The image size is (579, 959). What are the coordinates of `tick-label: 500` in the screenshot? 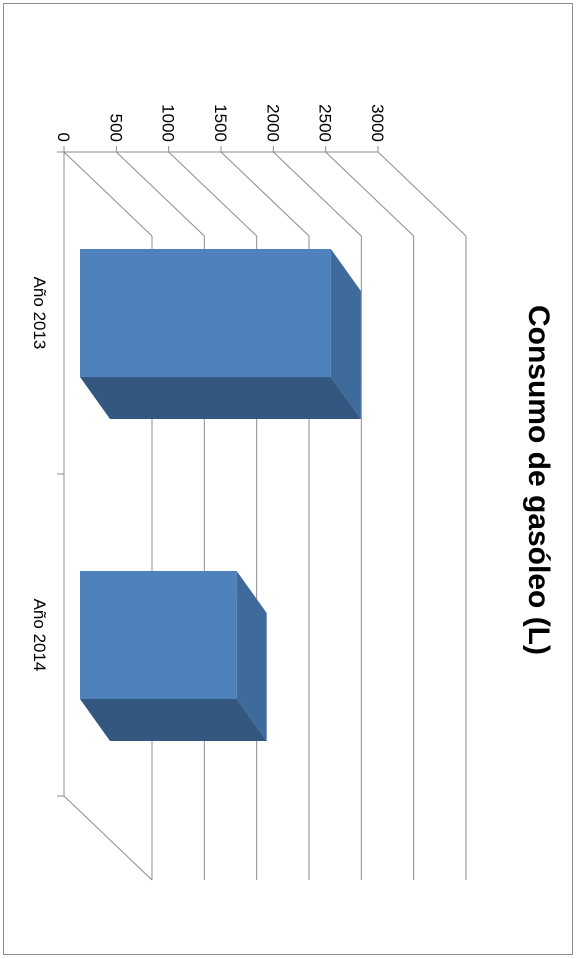 It's located at (115, 128).